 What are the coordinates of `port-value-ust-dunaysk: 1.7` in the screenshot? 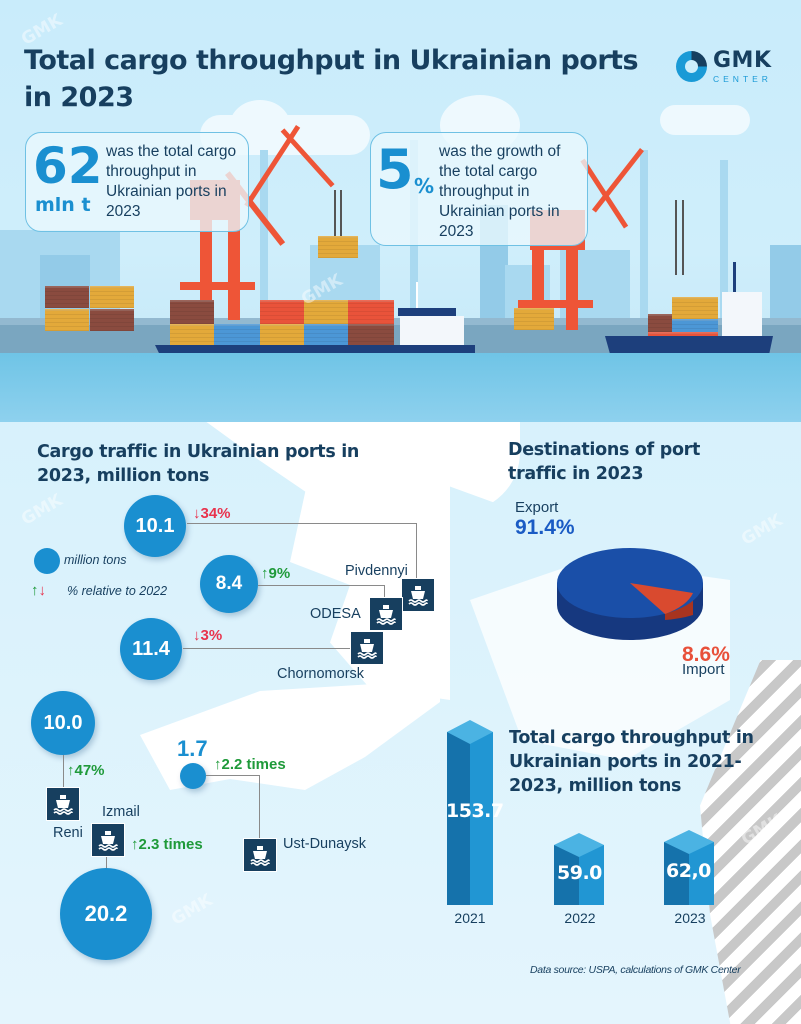 It's located at (192, 748).